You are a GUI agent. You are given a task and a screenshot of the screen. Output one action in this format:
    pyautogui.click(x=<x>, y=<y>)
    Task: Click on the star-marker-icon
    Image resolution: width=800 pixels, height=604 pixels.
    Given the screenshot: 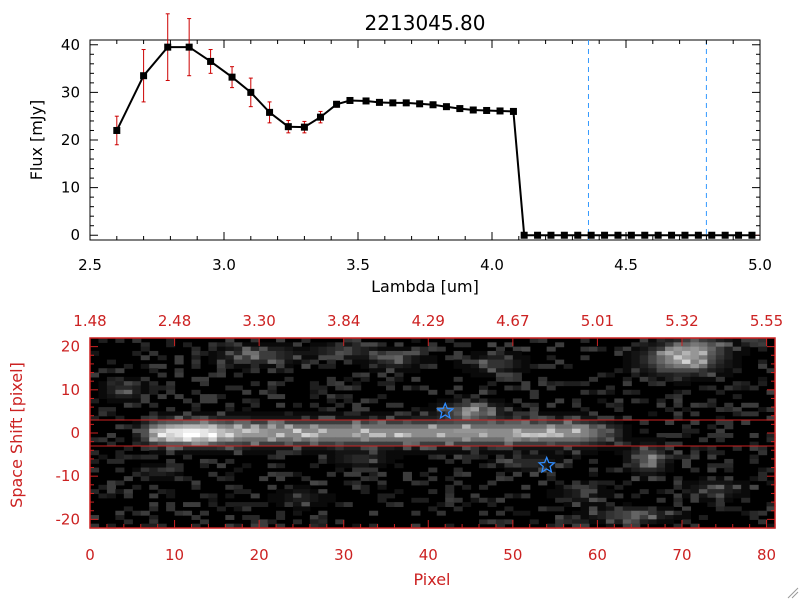 What is the action you would take?
    pyautogui.click(x=445, y=410)
    